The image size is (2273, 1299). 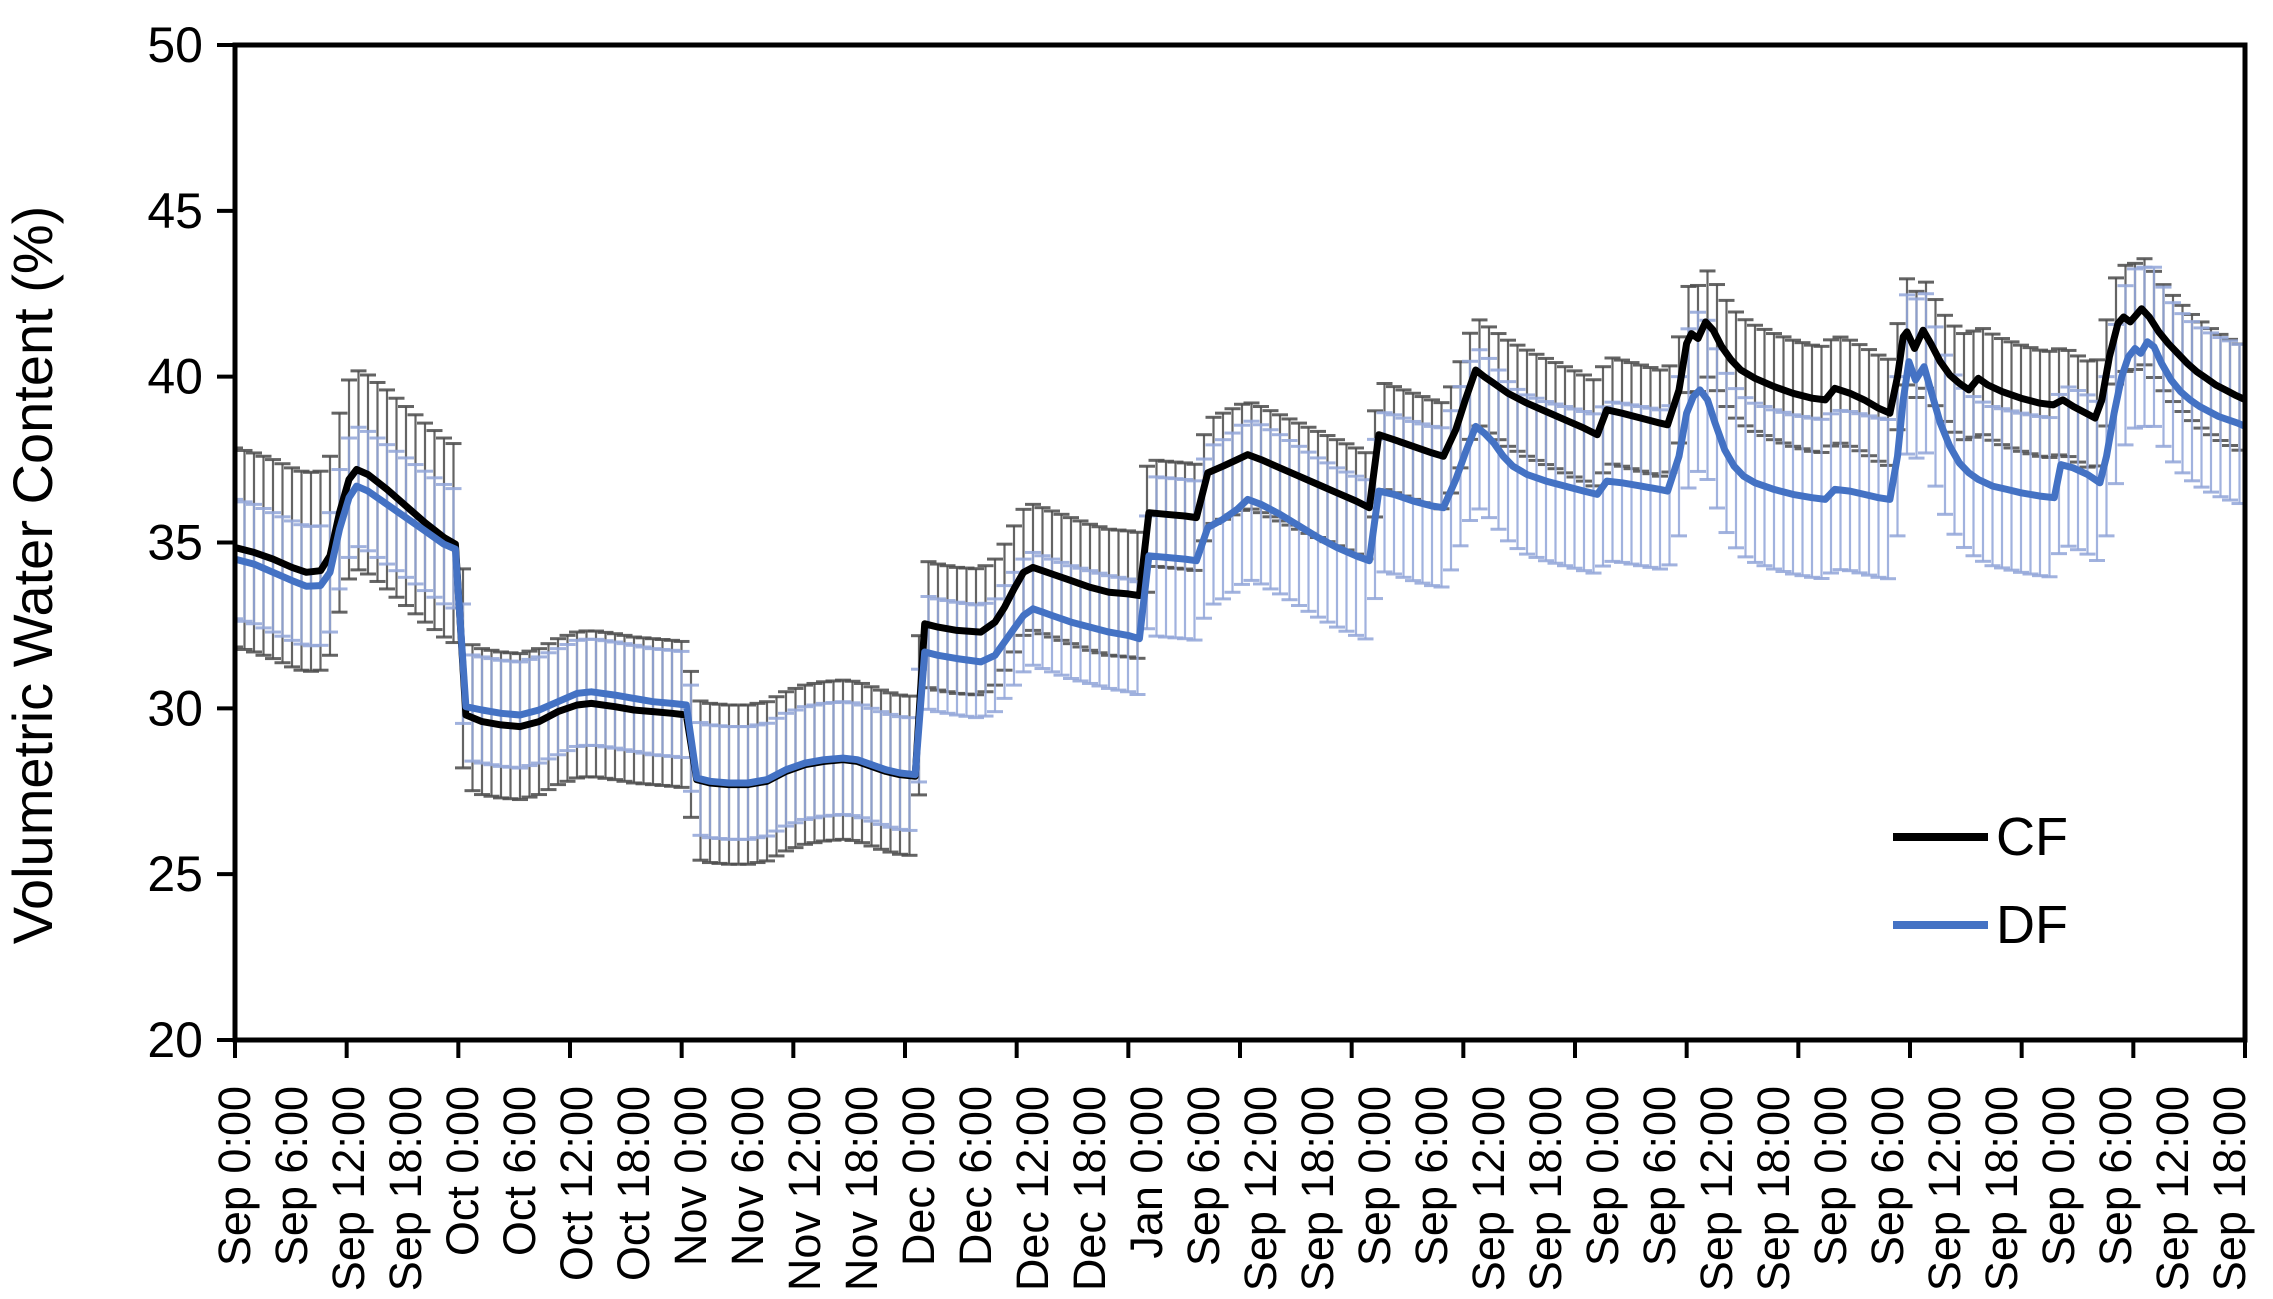 What do you see at coordinates (576, 1183) in the screenshot?
I see `x-tick-label: Oct 12:00` at bounding box center [576, 1183].